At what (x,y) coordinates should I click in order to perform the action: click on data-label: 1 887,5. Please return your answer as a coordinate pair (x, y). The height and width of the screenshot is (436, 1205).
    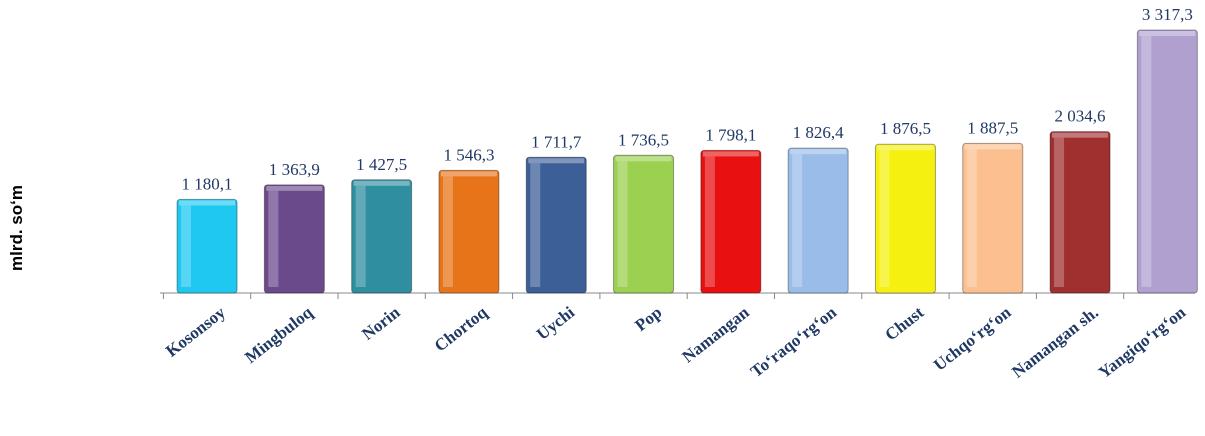
    Looking at the image, I should click on (992, 127).